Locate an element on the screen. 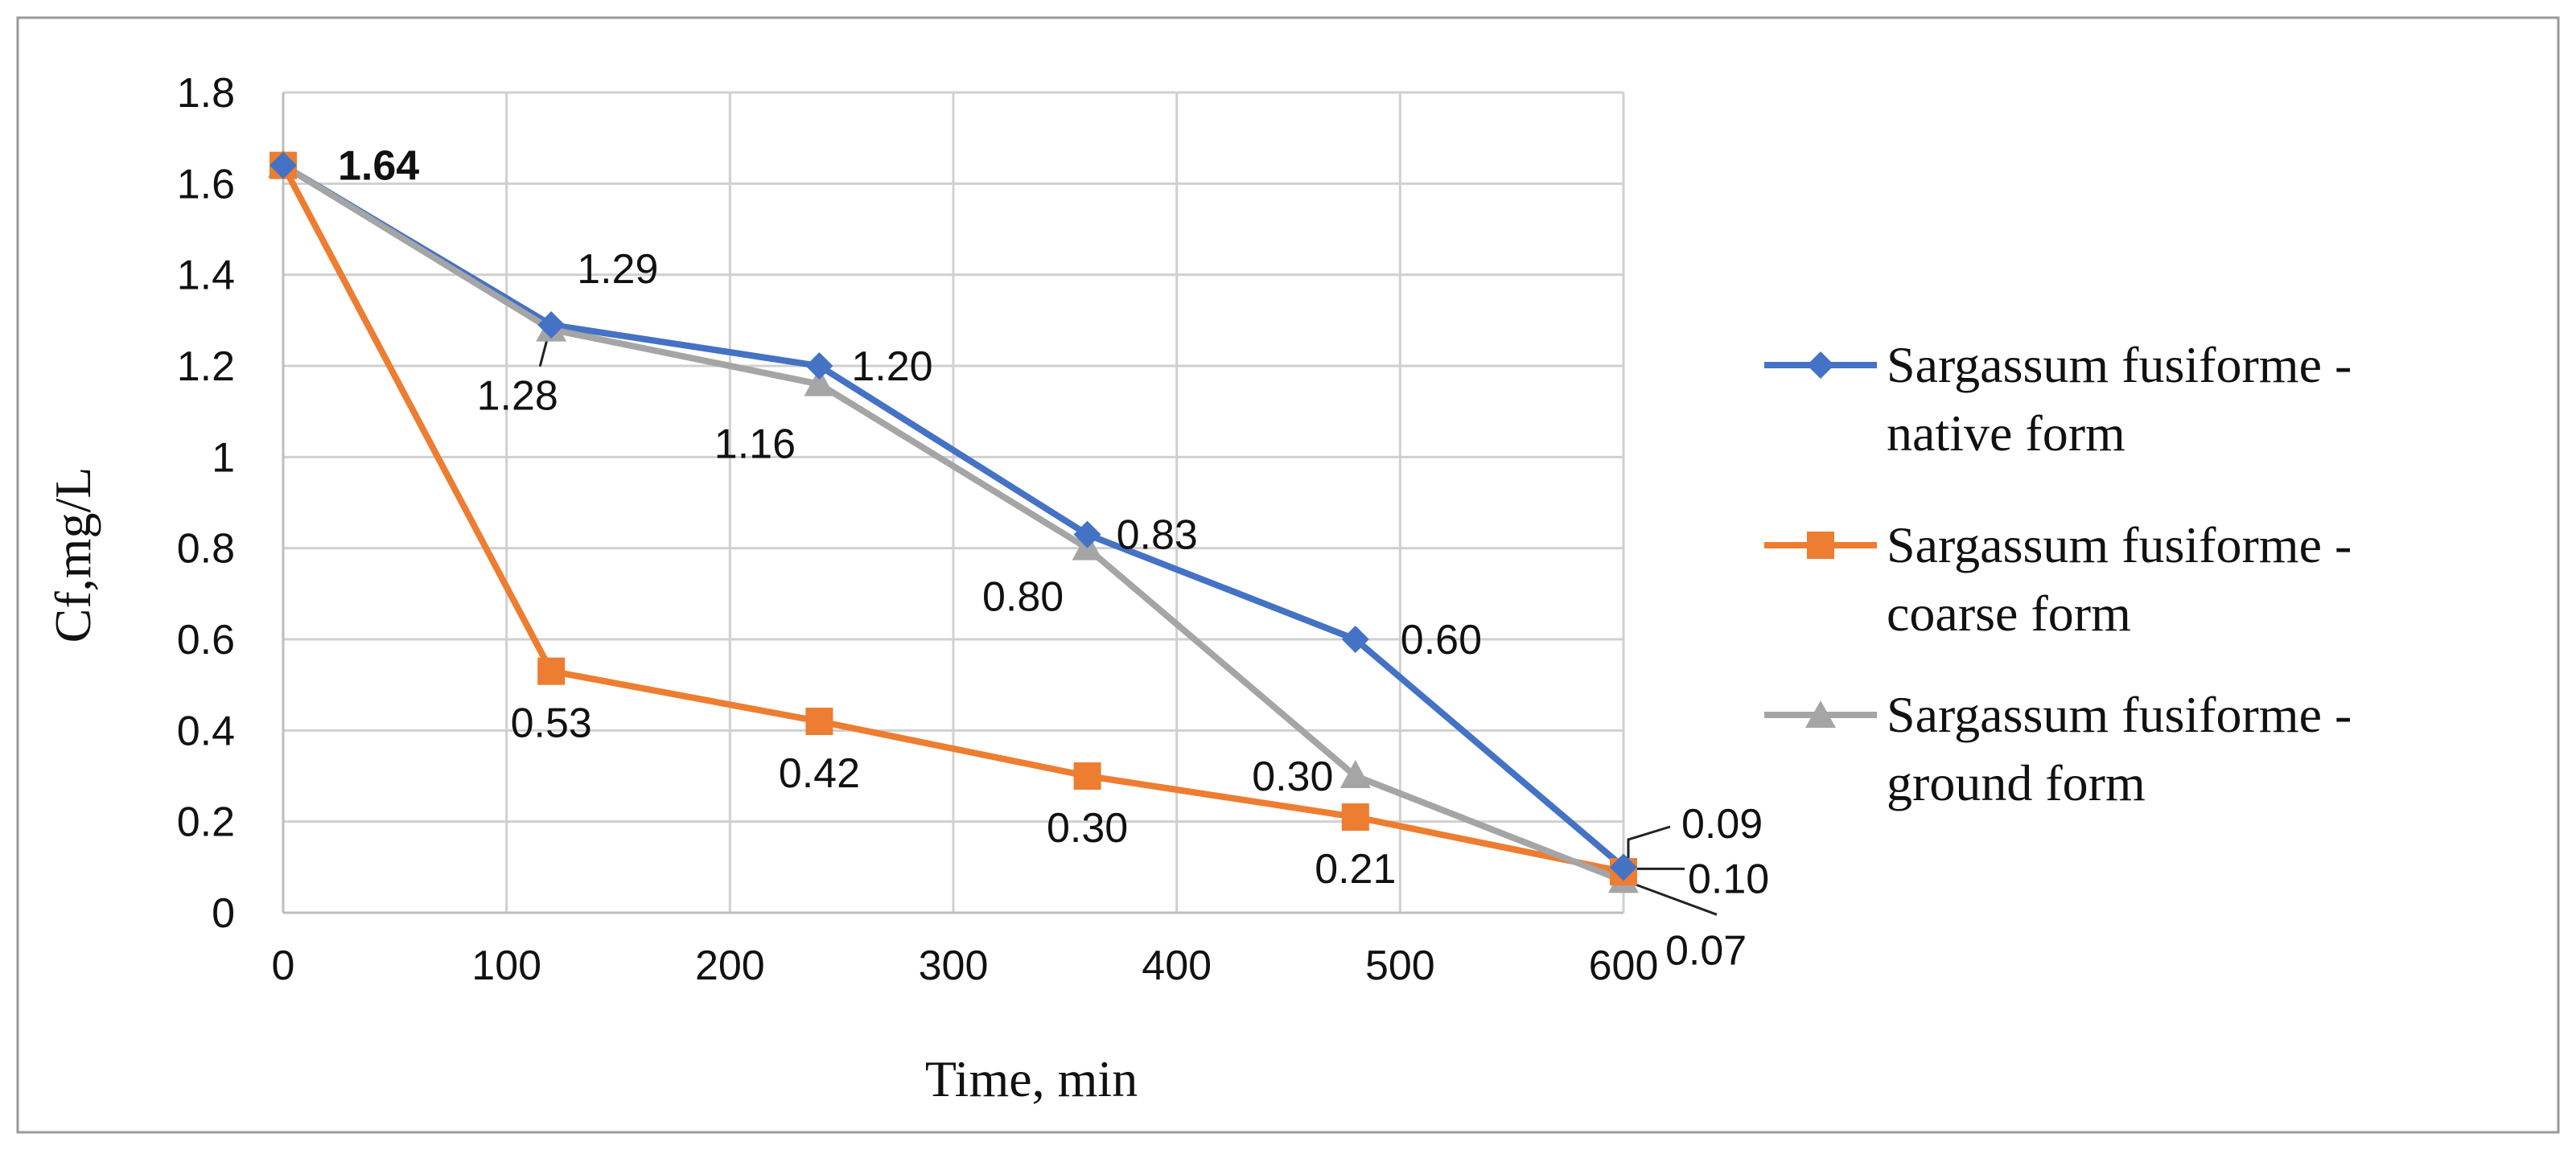 The image size is (2576, 1154). data-label-coarse-2: 0.42 is located at coordinates (819, 773).